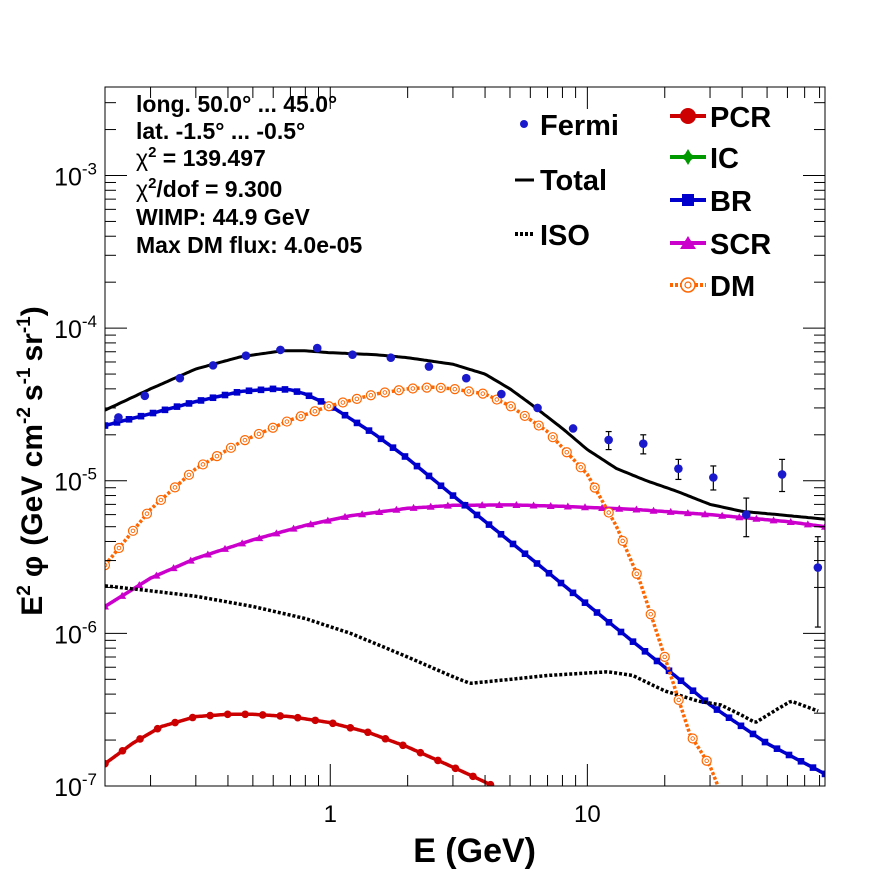 This screenshot has width=896, height=872. What do you see at coordinates (565, 236) in the screenshot?
I see `legend-iso-label: ISO` at bounding box center [565, 236].